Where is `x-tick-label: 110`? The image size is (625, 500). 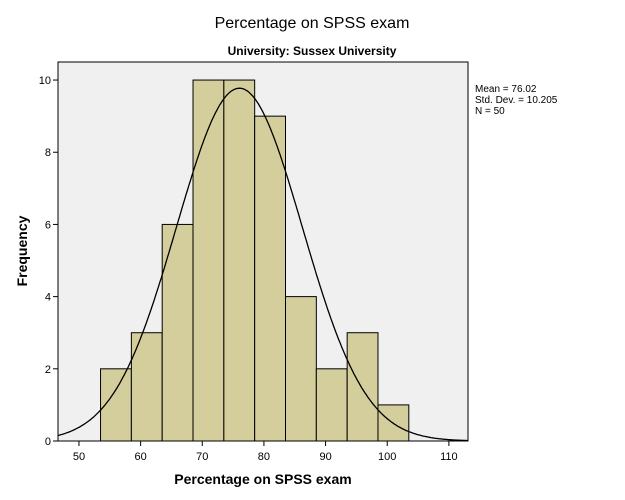
x-tick-label: 110 is located at coordinates (449, 457).